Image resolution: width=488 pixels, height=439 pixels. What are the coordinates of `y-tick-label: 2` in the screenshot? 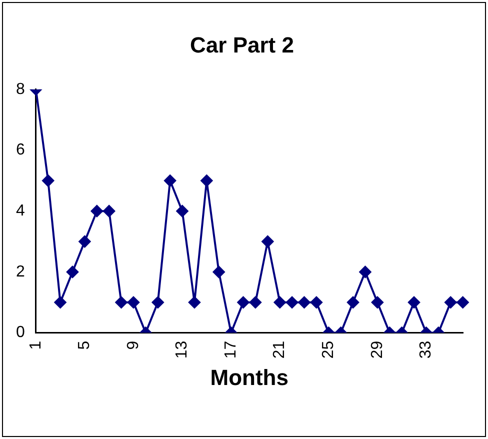 It's located at (20, 271).